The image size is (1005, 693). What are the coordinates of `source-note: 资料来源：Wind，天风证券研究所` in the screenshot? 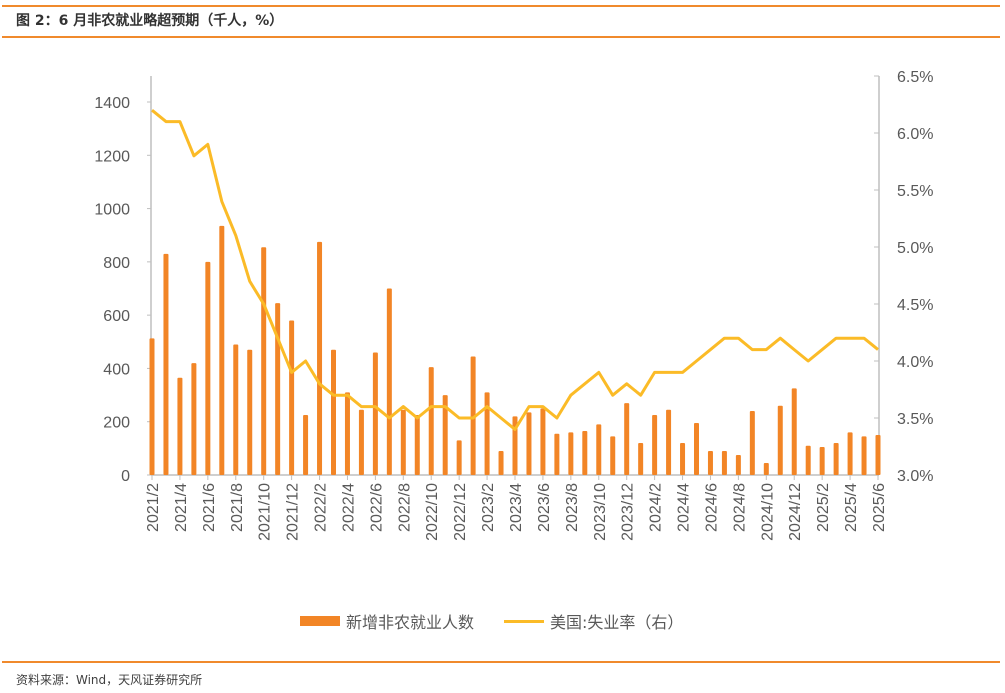 It's located at (109, 680).